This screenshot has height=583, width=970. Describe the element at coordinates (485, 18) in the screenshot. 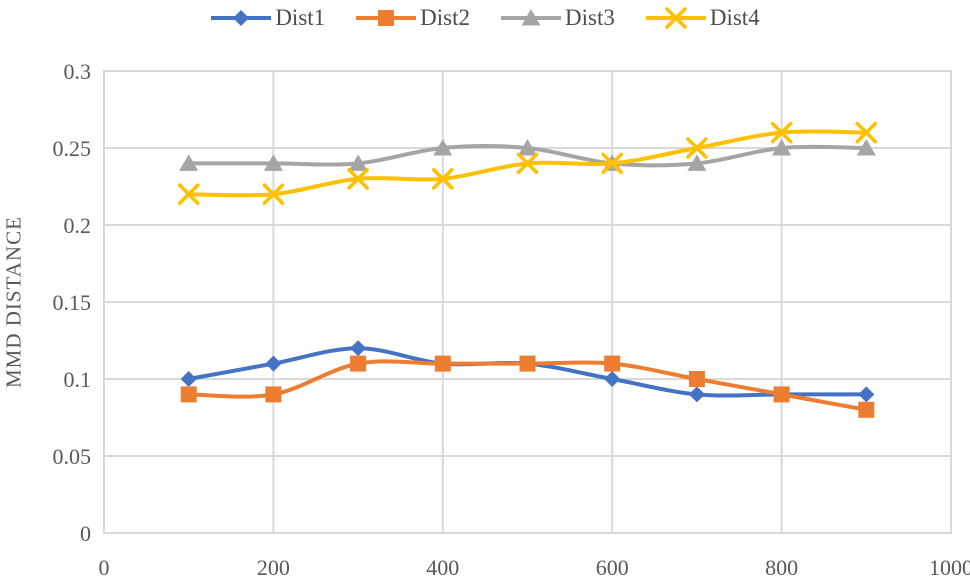

I see `legend: Dist1 Dist2 Dist3 Dist4` at that location.